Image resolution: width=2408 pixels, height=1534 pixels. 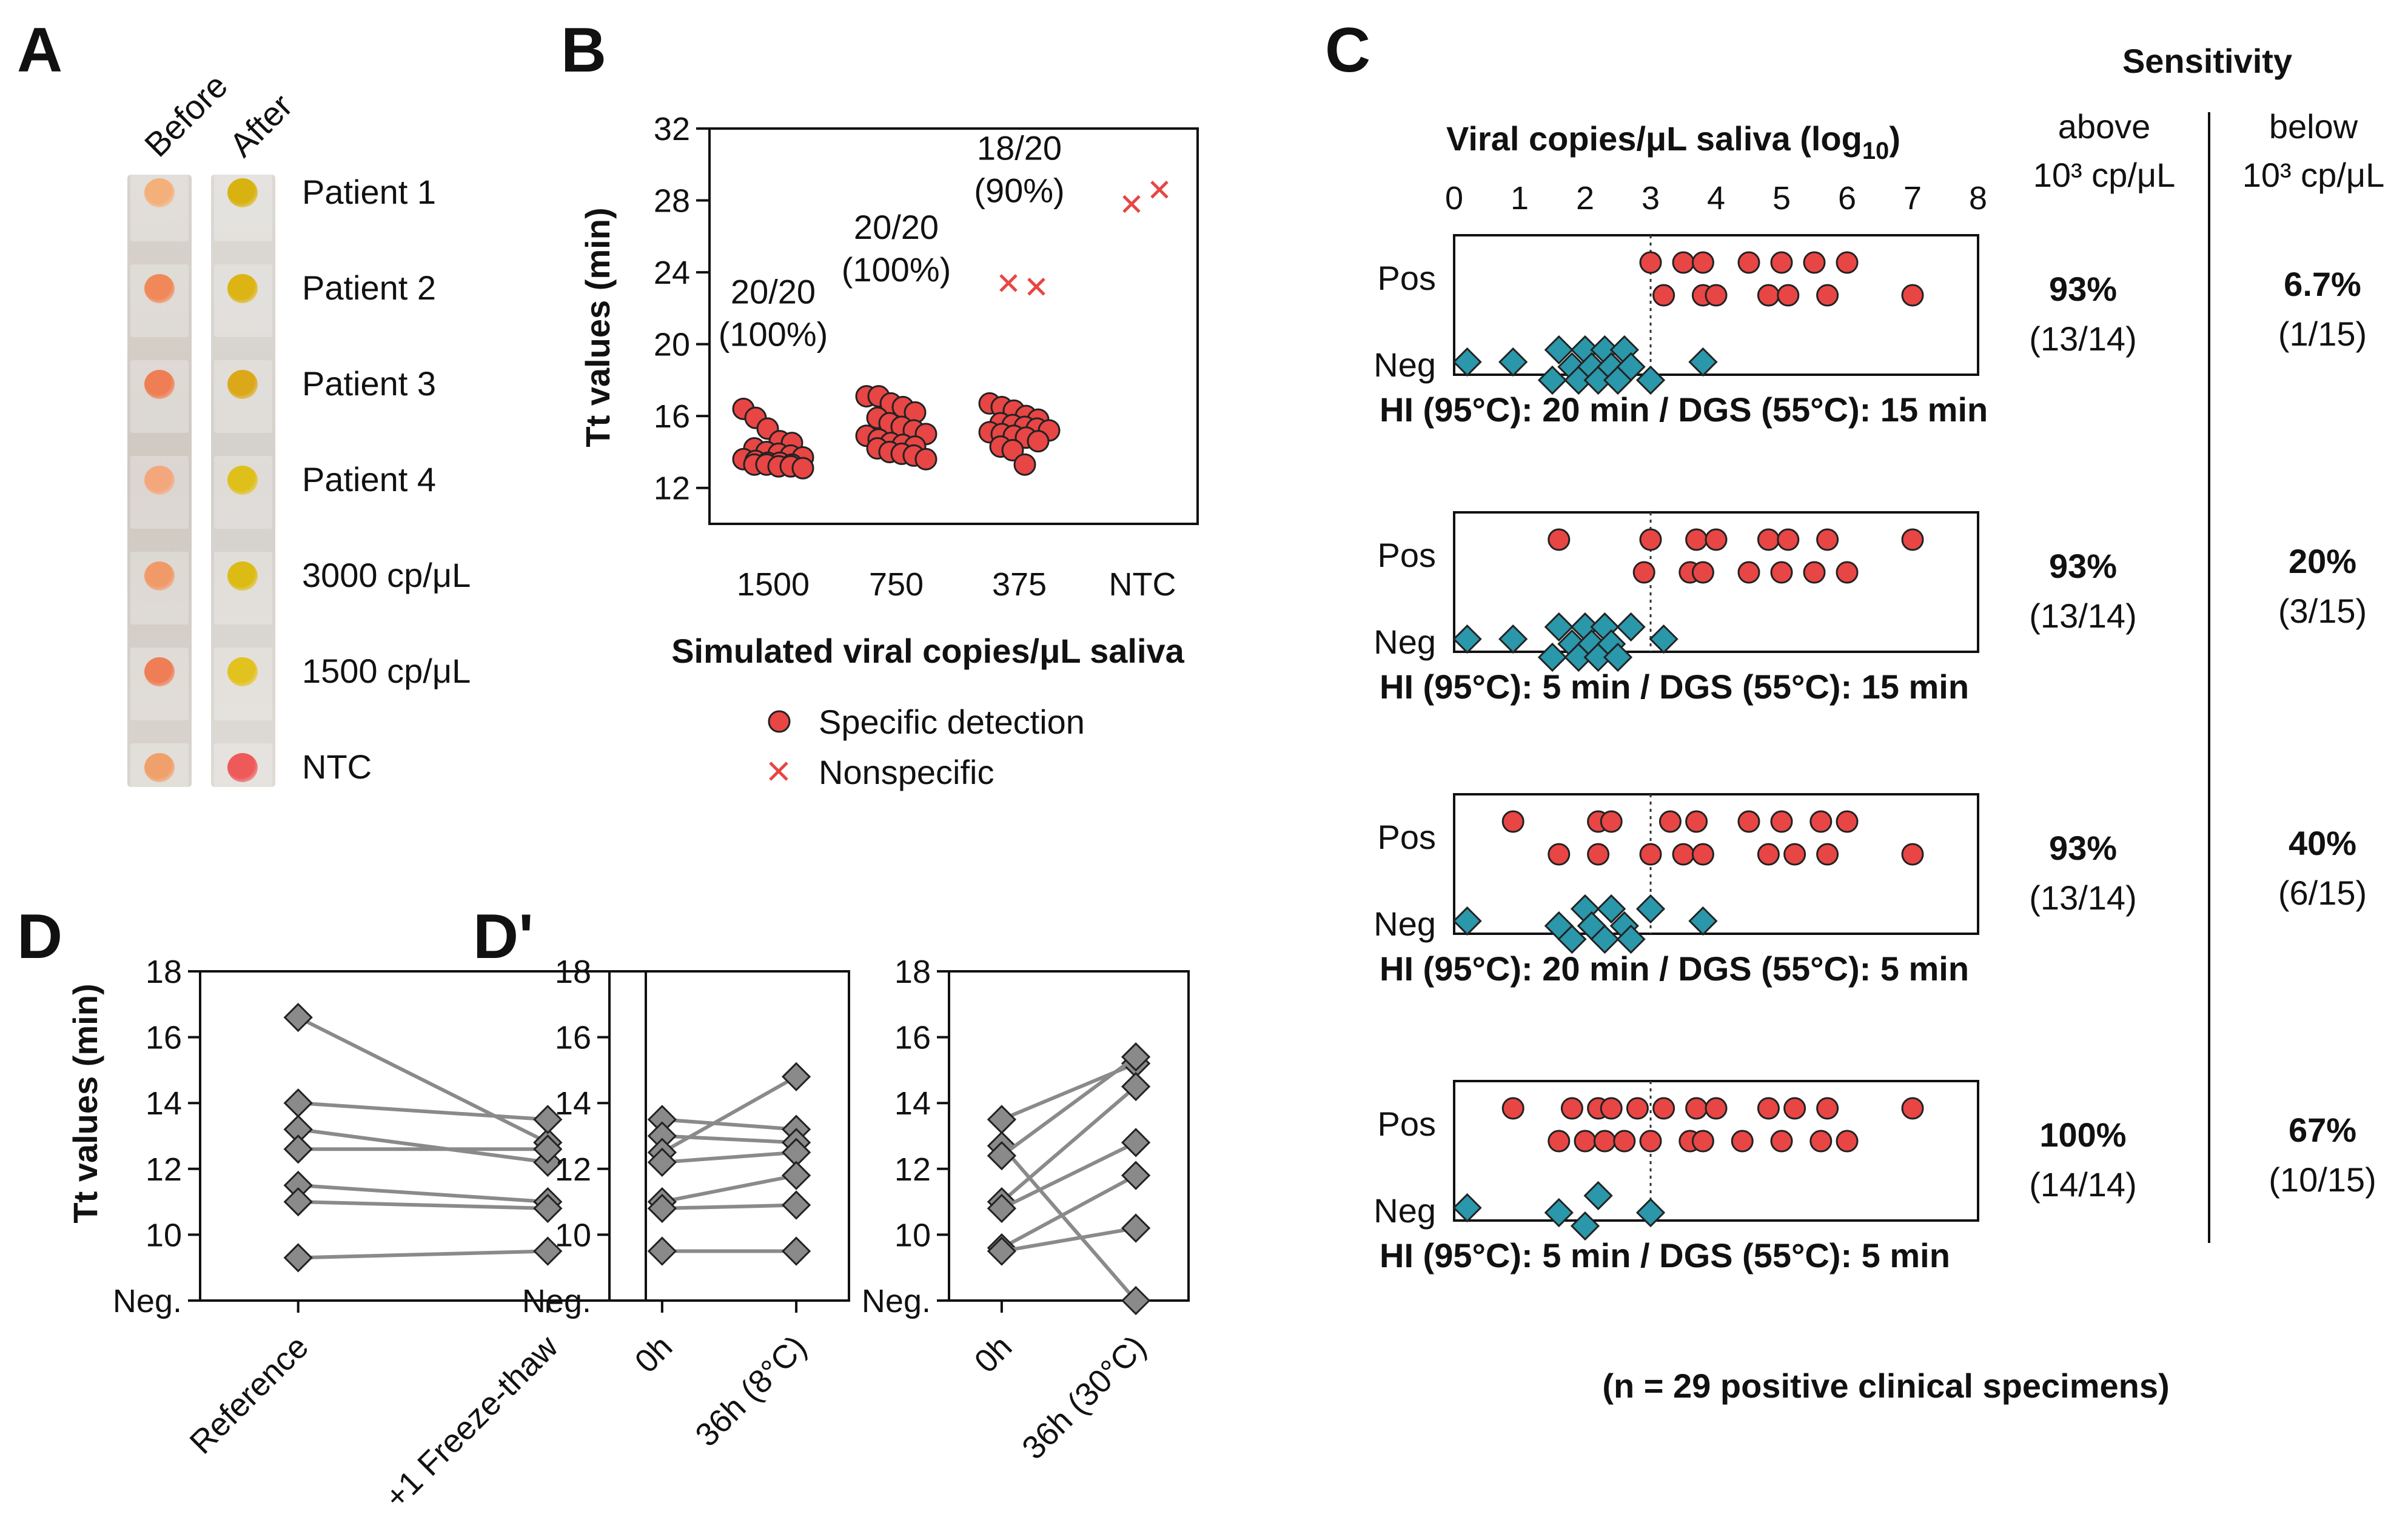 I want to click on b-xtick-label: 375, so click(x=1020, y=584).